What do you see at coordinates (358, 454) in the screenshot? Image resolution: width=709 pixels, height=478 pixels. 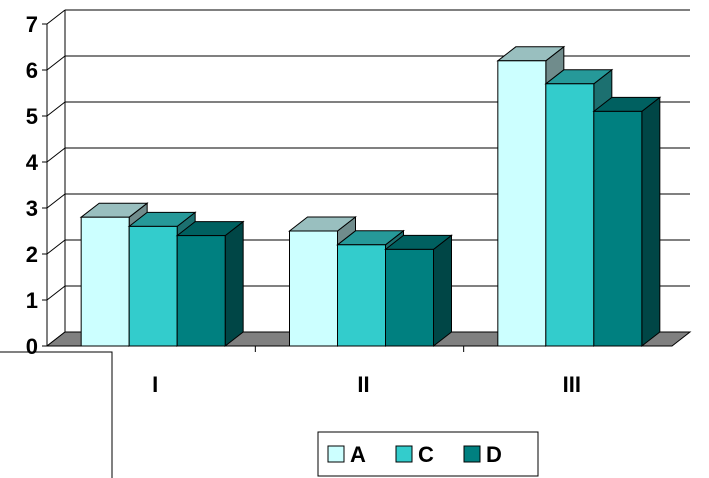 I see `legend-label-A: A` at bounding box center [358, 454].